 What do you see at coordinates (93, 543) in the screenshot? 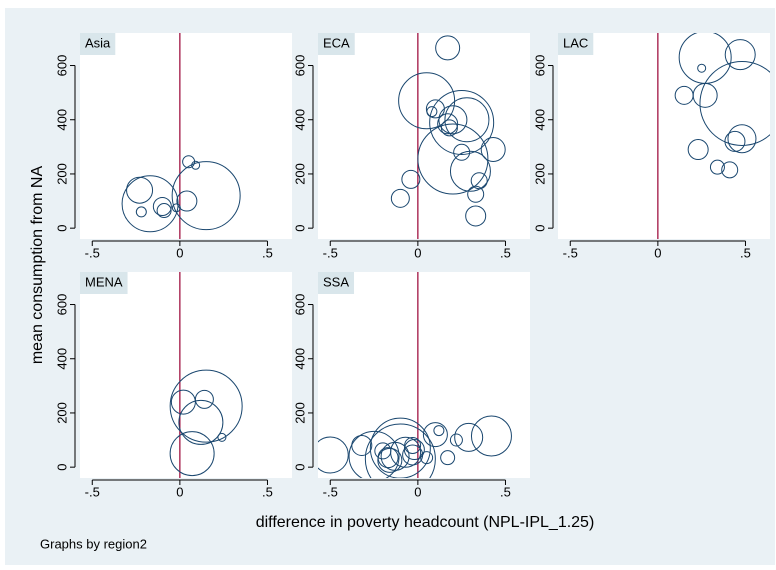
I see `note: Graphs by region2` at bounding box center [93, 543].